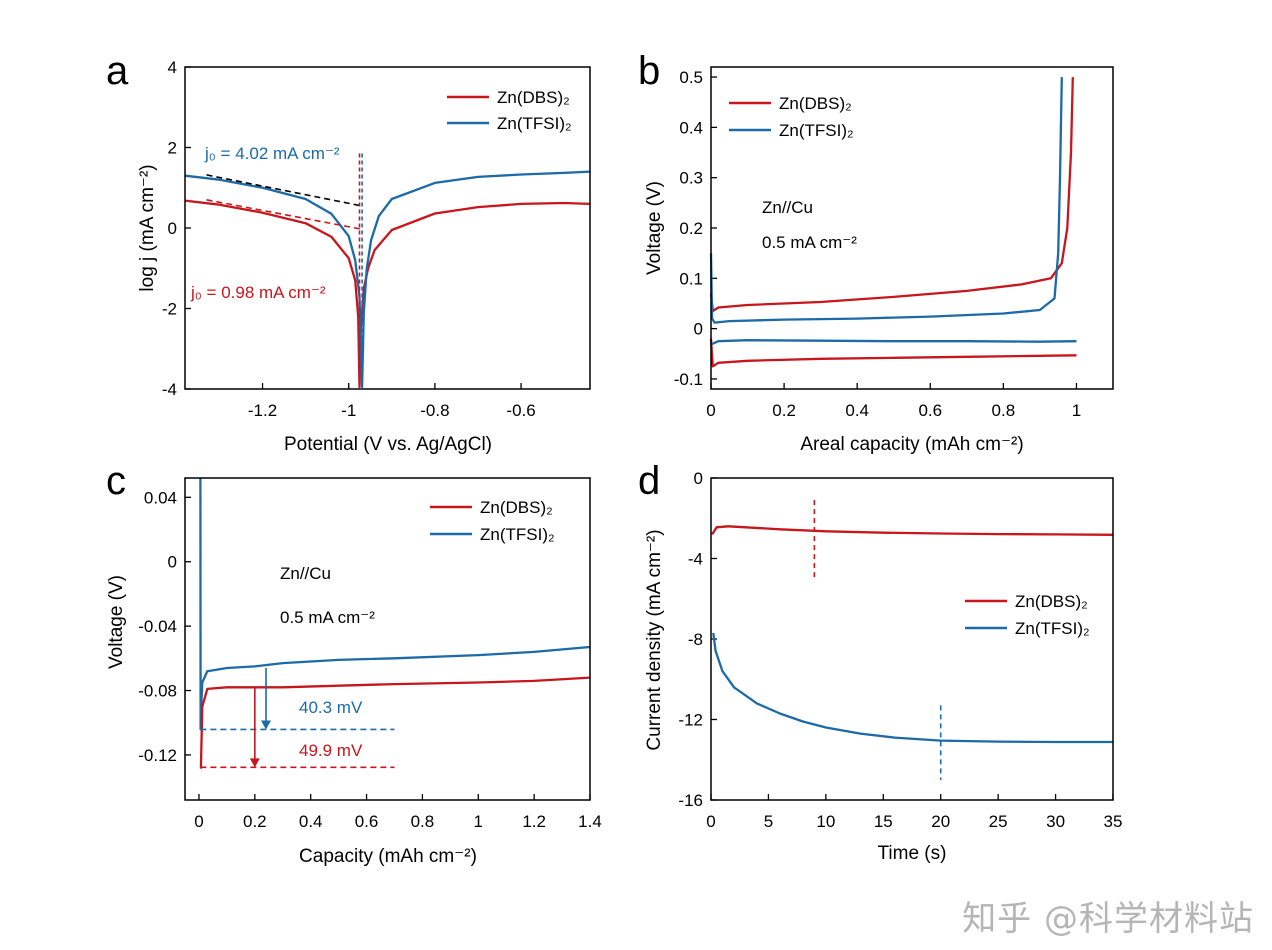 The width and height of the screenshot is (1272, 950). What do you see at coordinates (198, 821) in the screenshot?
I see `panel-c-xtick-label: 0` at bounding box center [198, 821].